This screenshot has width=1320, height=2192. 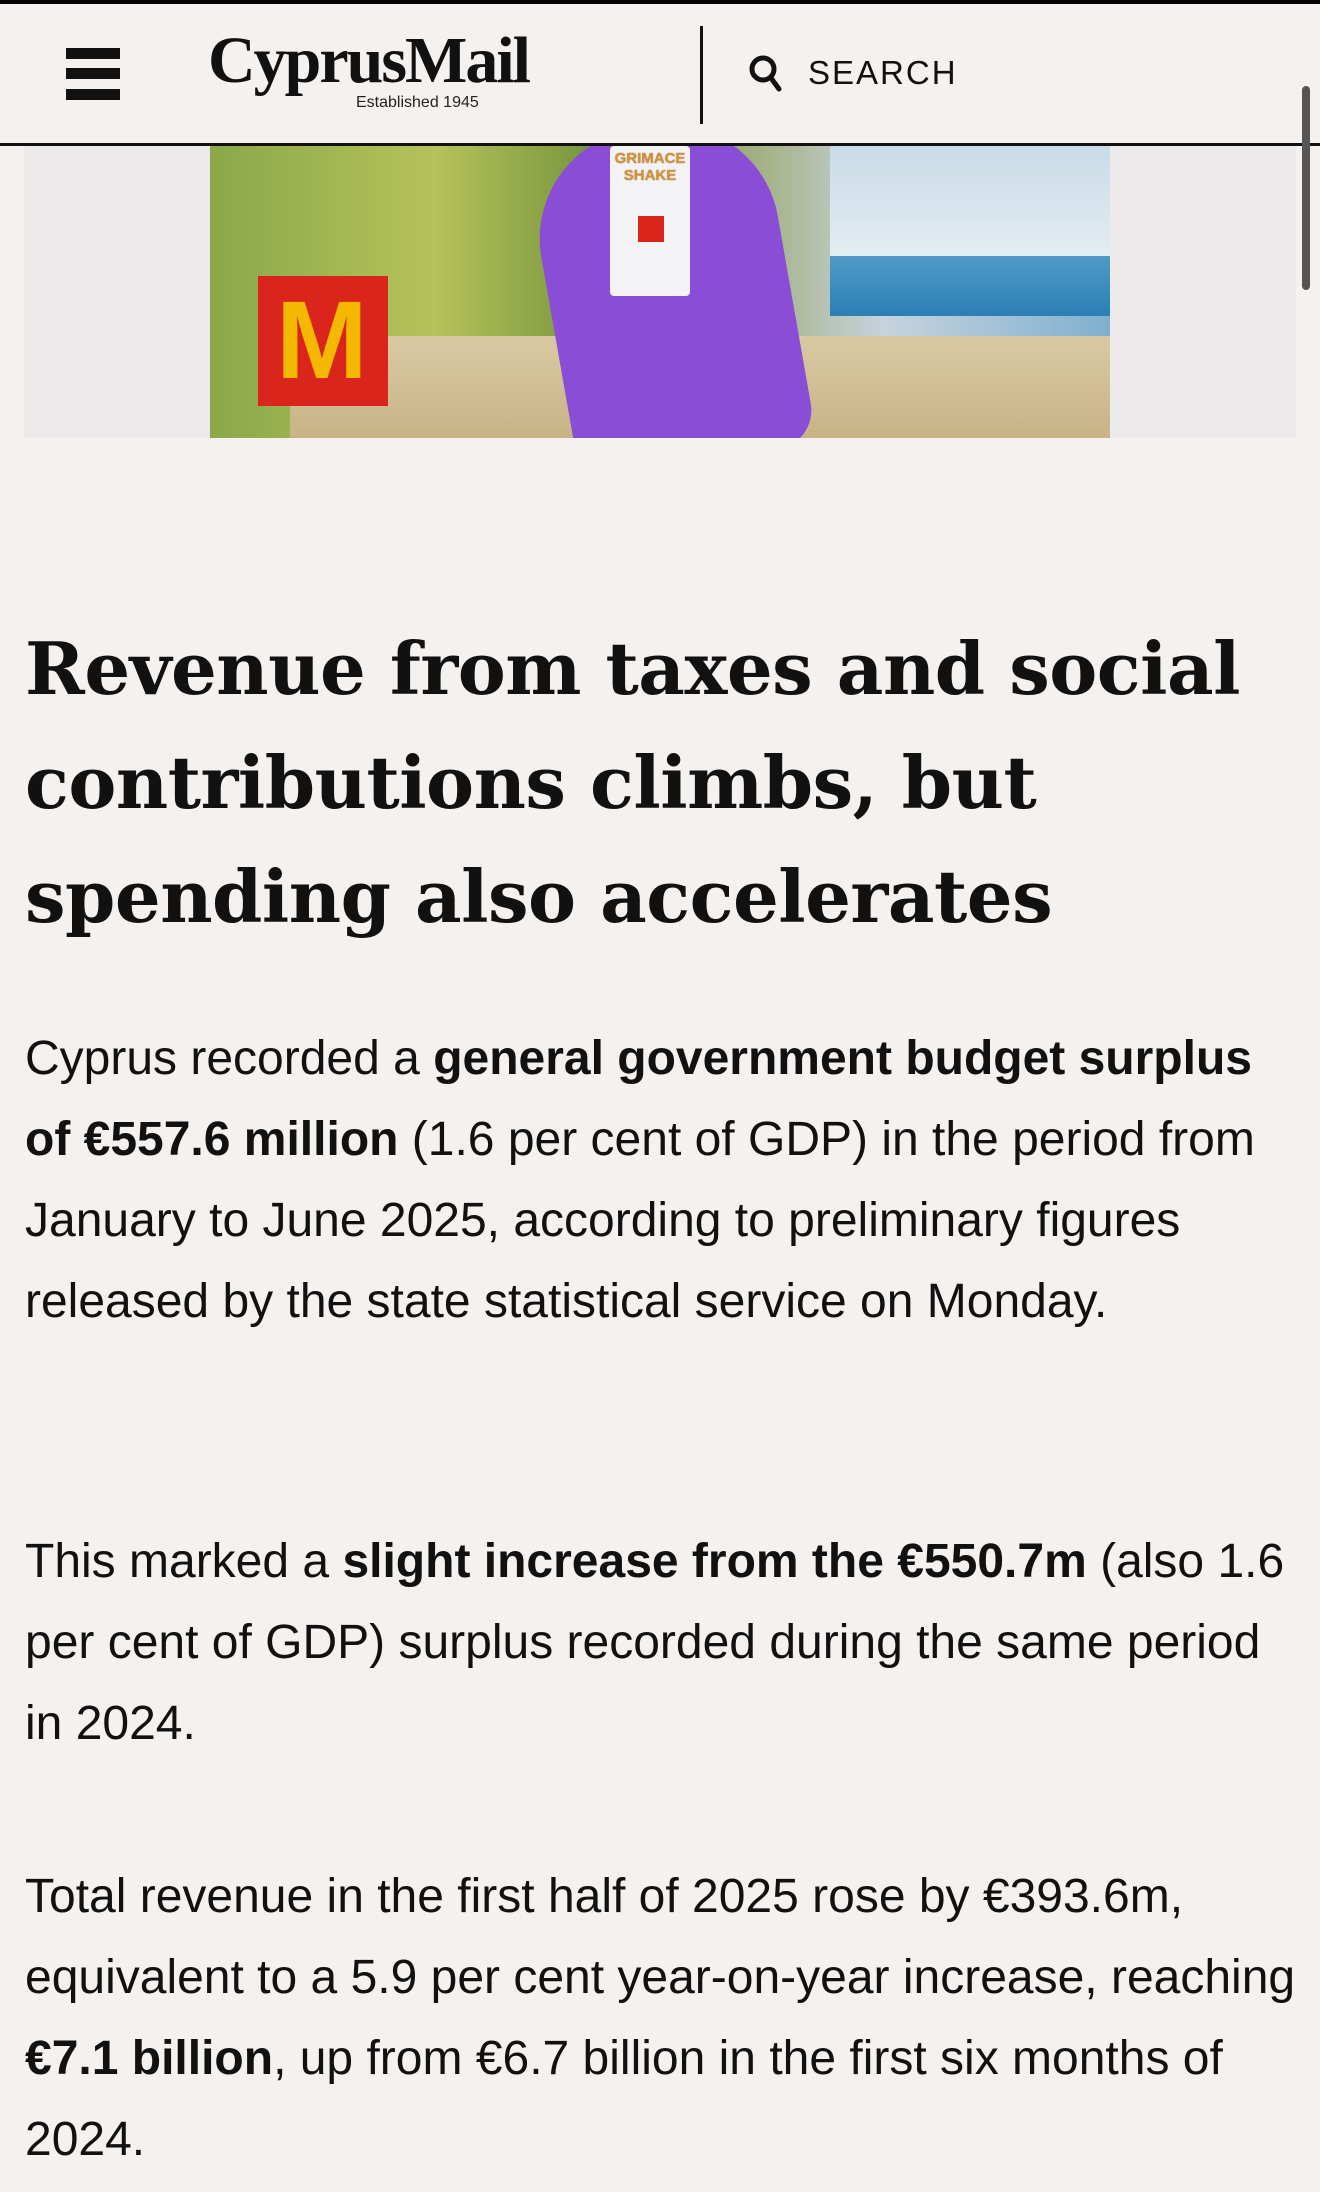 What do you see at coordinates (93, 53) in the screenshot?
I see `hamburger-icon` at bounding box center [93, 53].